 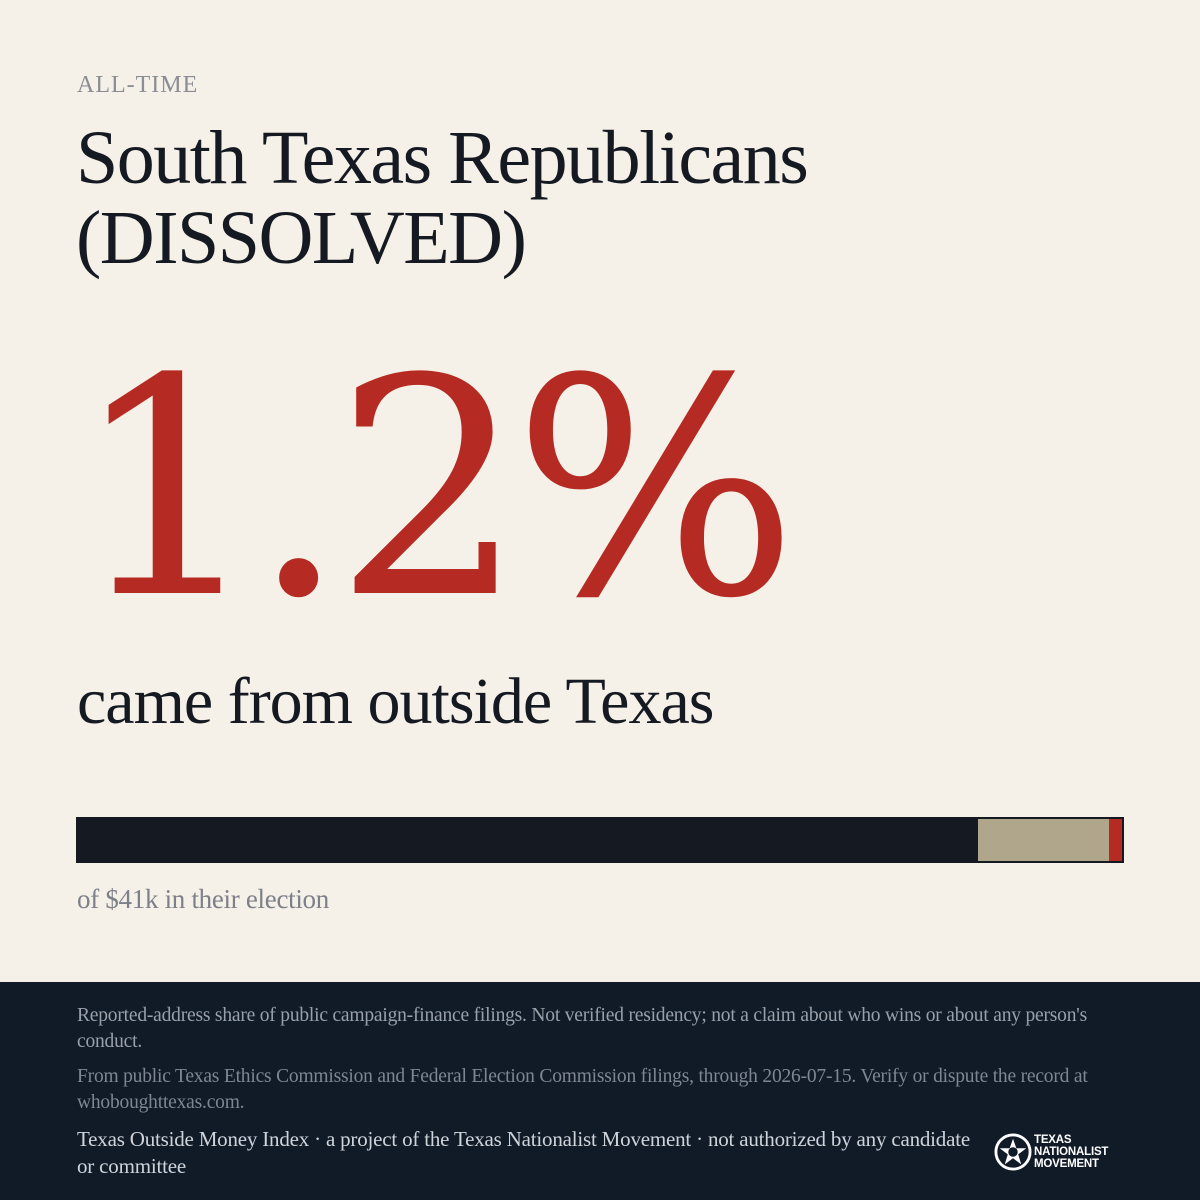 I want to click on bar-caption: of $41k in their election, so click(x=203, y=899).